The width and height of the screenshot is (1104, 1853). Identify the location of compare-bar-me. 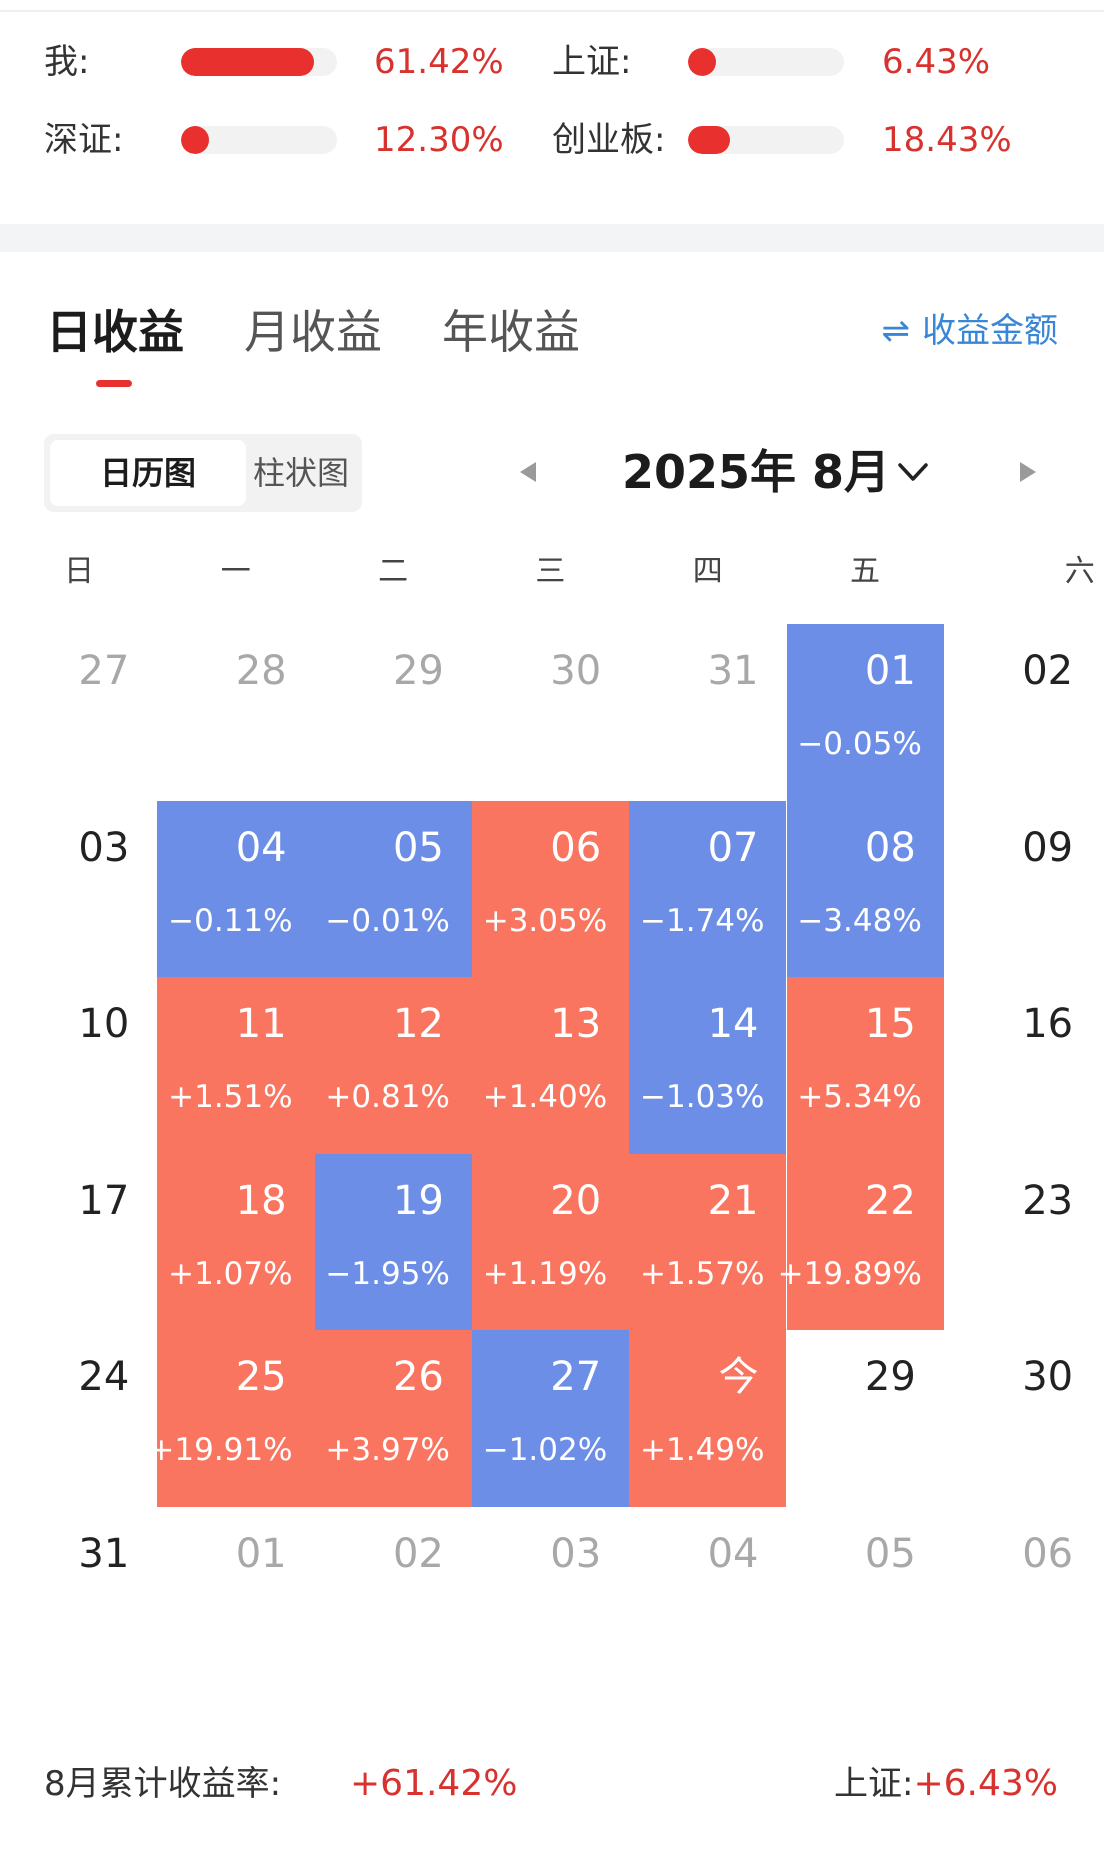
(259, 62).